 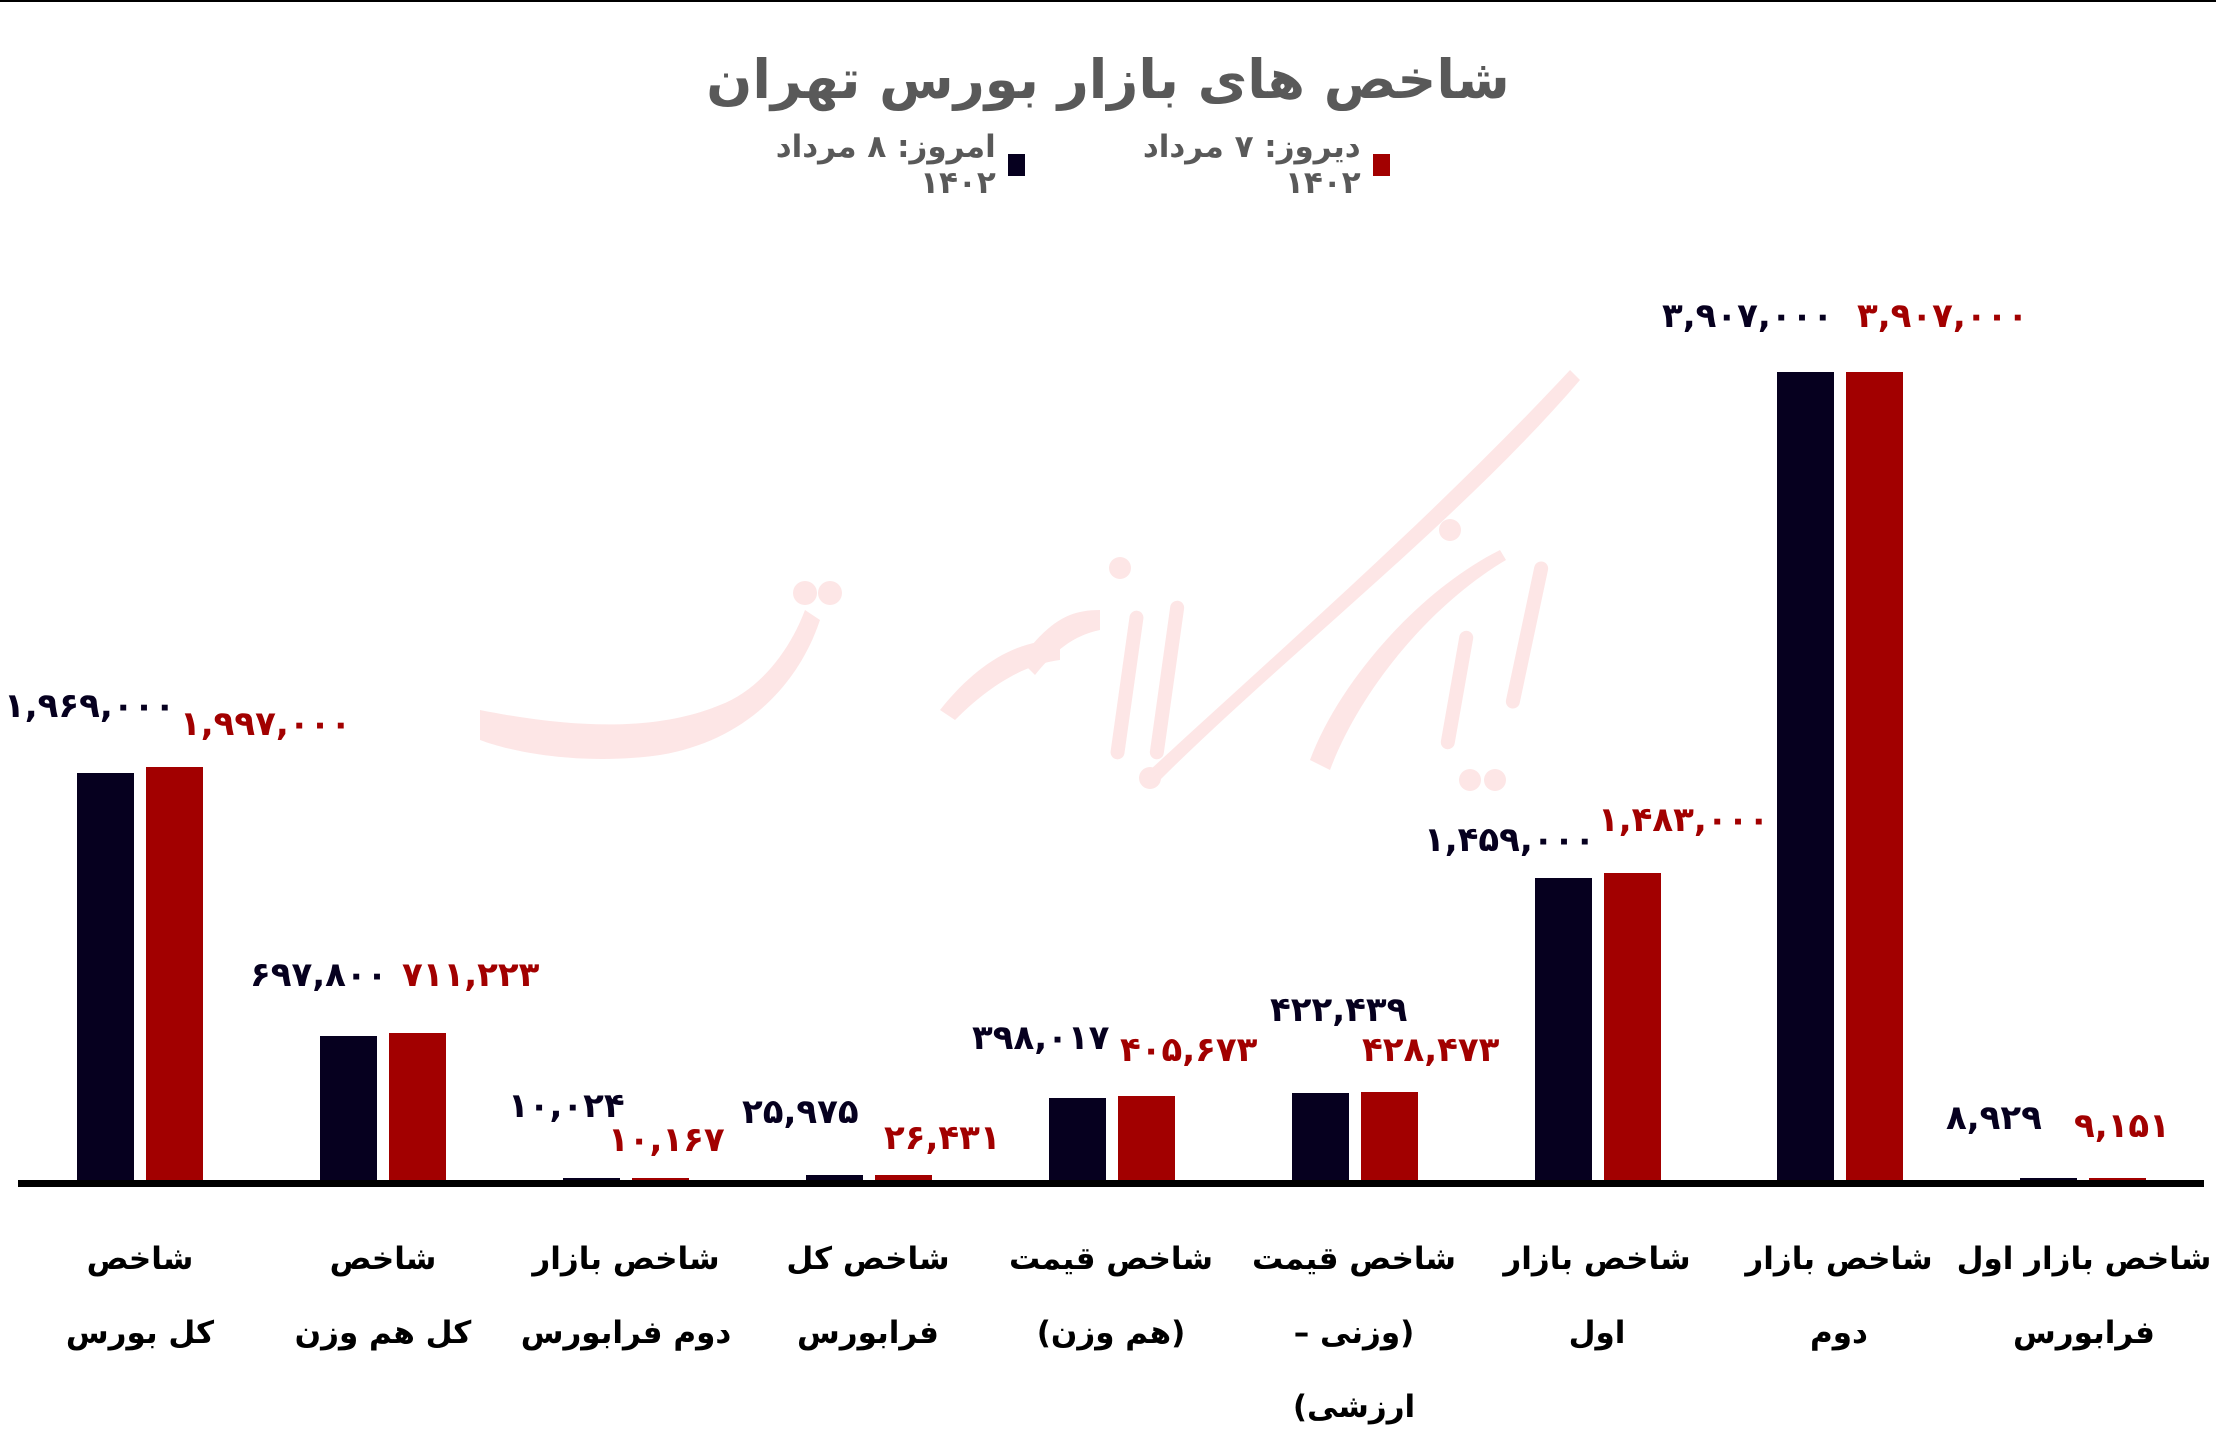 I want to click on legend-item-today: امروز: ۸ مرداد ۱۴۰۲, so click(x=863, y=165).